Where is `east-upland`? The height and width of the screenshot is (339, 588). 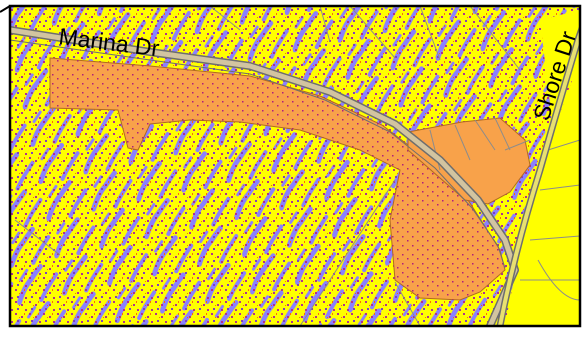 east-upland is located at coordinates (542, 193).